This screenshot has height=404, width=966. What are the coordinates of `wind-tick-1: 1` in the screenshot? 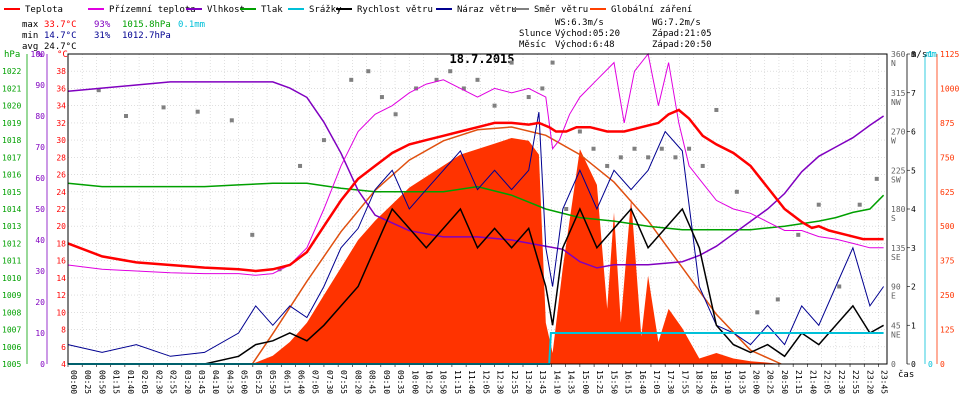 It's located at (913, 325).